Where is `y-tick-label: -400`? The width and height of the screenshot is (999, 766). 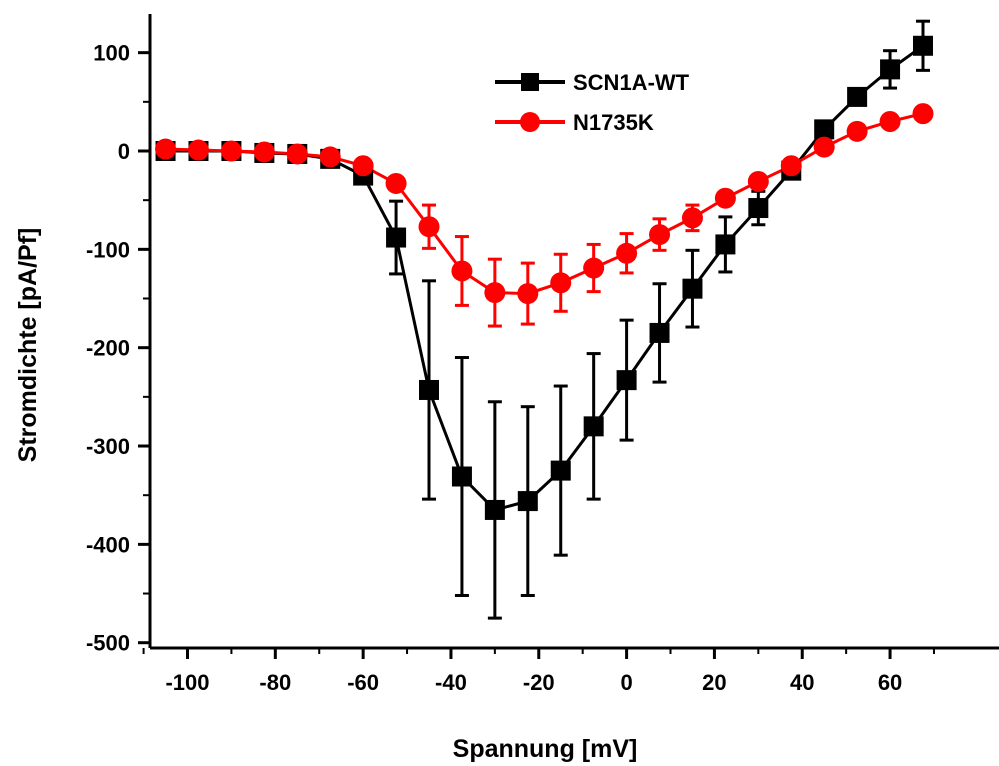 y-tick-label: -400 is located at coordinates (108, 544).